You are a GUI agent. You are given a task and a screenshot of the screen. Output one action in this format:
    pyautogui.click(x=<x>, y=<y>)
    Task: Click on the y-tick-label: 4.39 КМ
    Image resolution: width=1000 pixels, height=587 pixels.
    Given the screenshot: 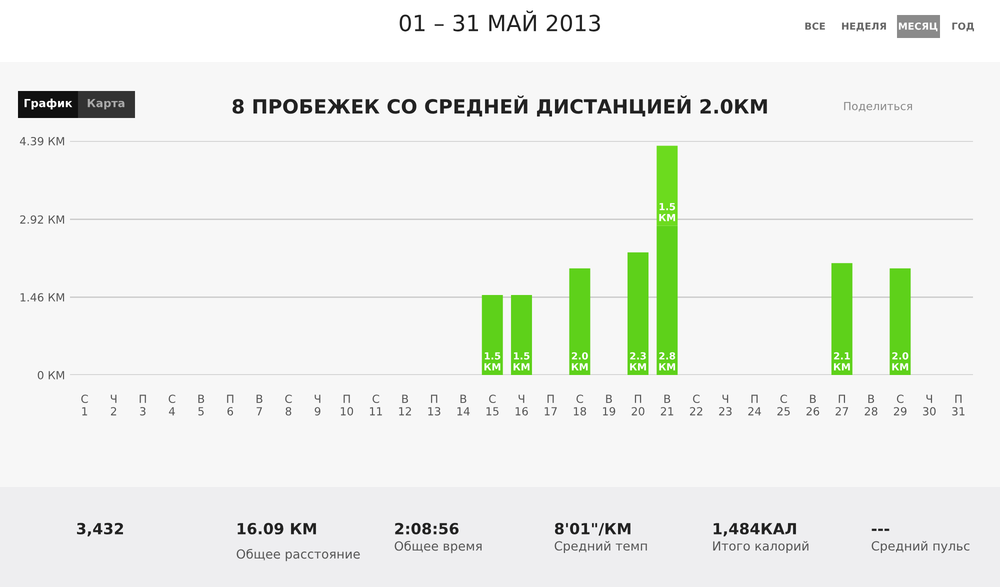 What is the action you would take?
    pyautogui.click(x=42, y=141)
    